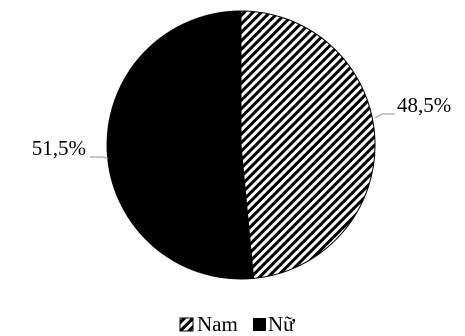  I want to click on legend-swatch-nu, so click(259, 324).